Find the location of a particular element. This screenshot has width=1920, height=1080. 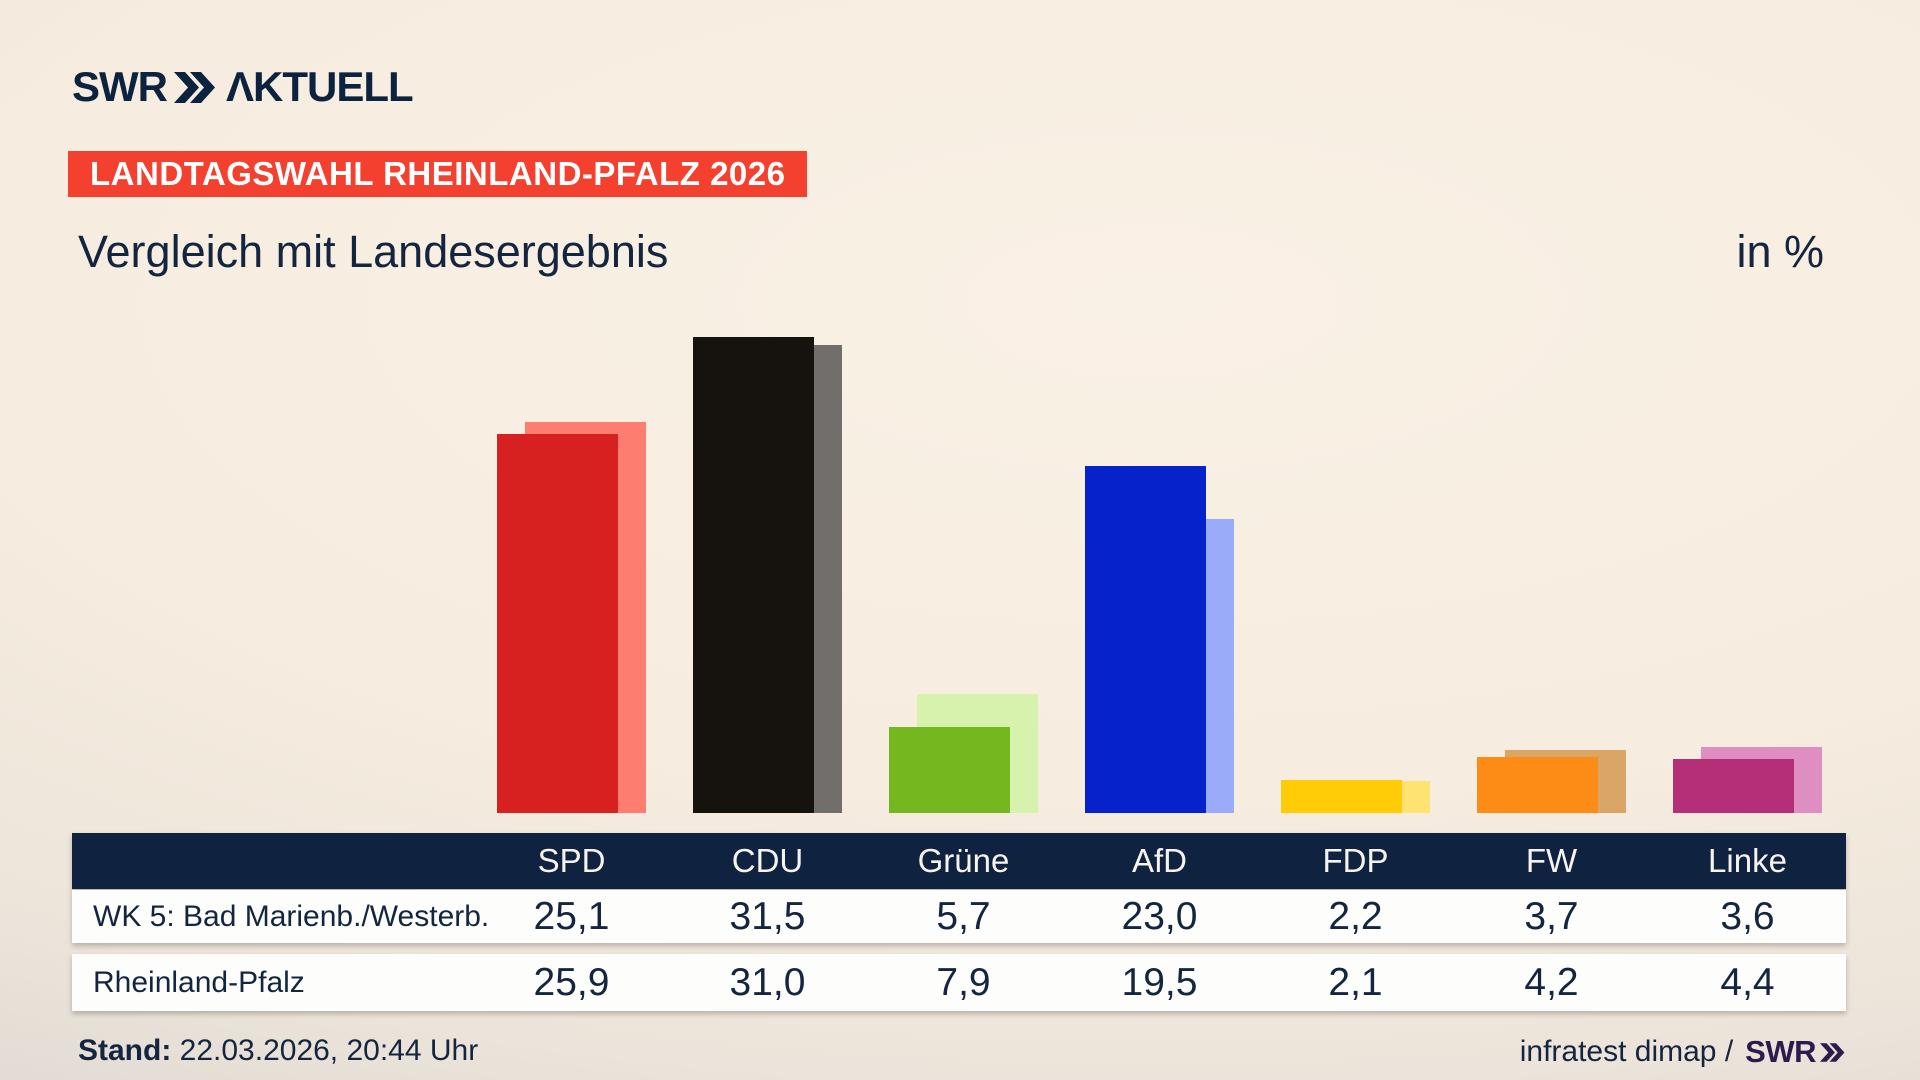

timestamp: Stand: 22.03.2026, 20:44 Uhr is located at coordinates (278, 1051).